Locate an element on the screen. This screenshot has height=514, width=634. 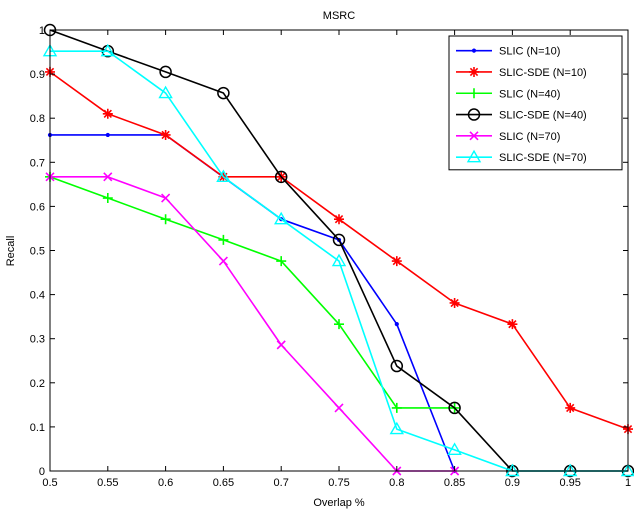
x-tick-label: 1 is located at coordinates (628, 483).